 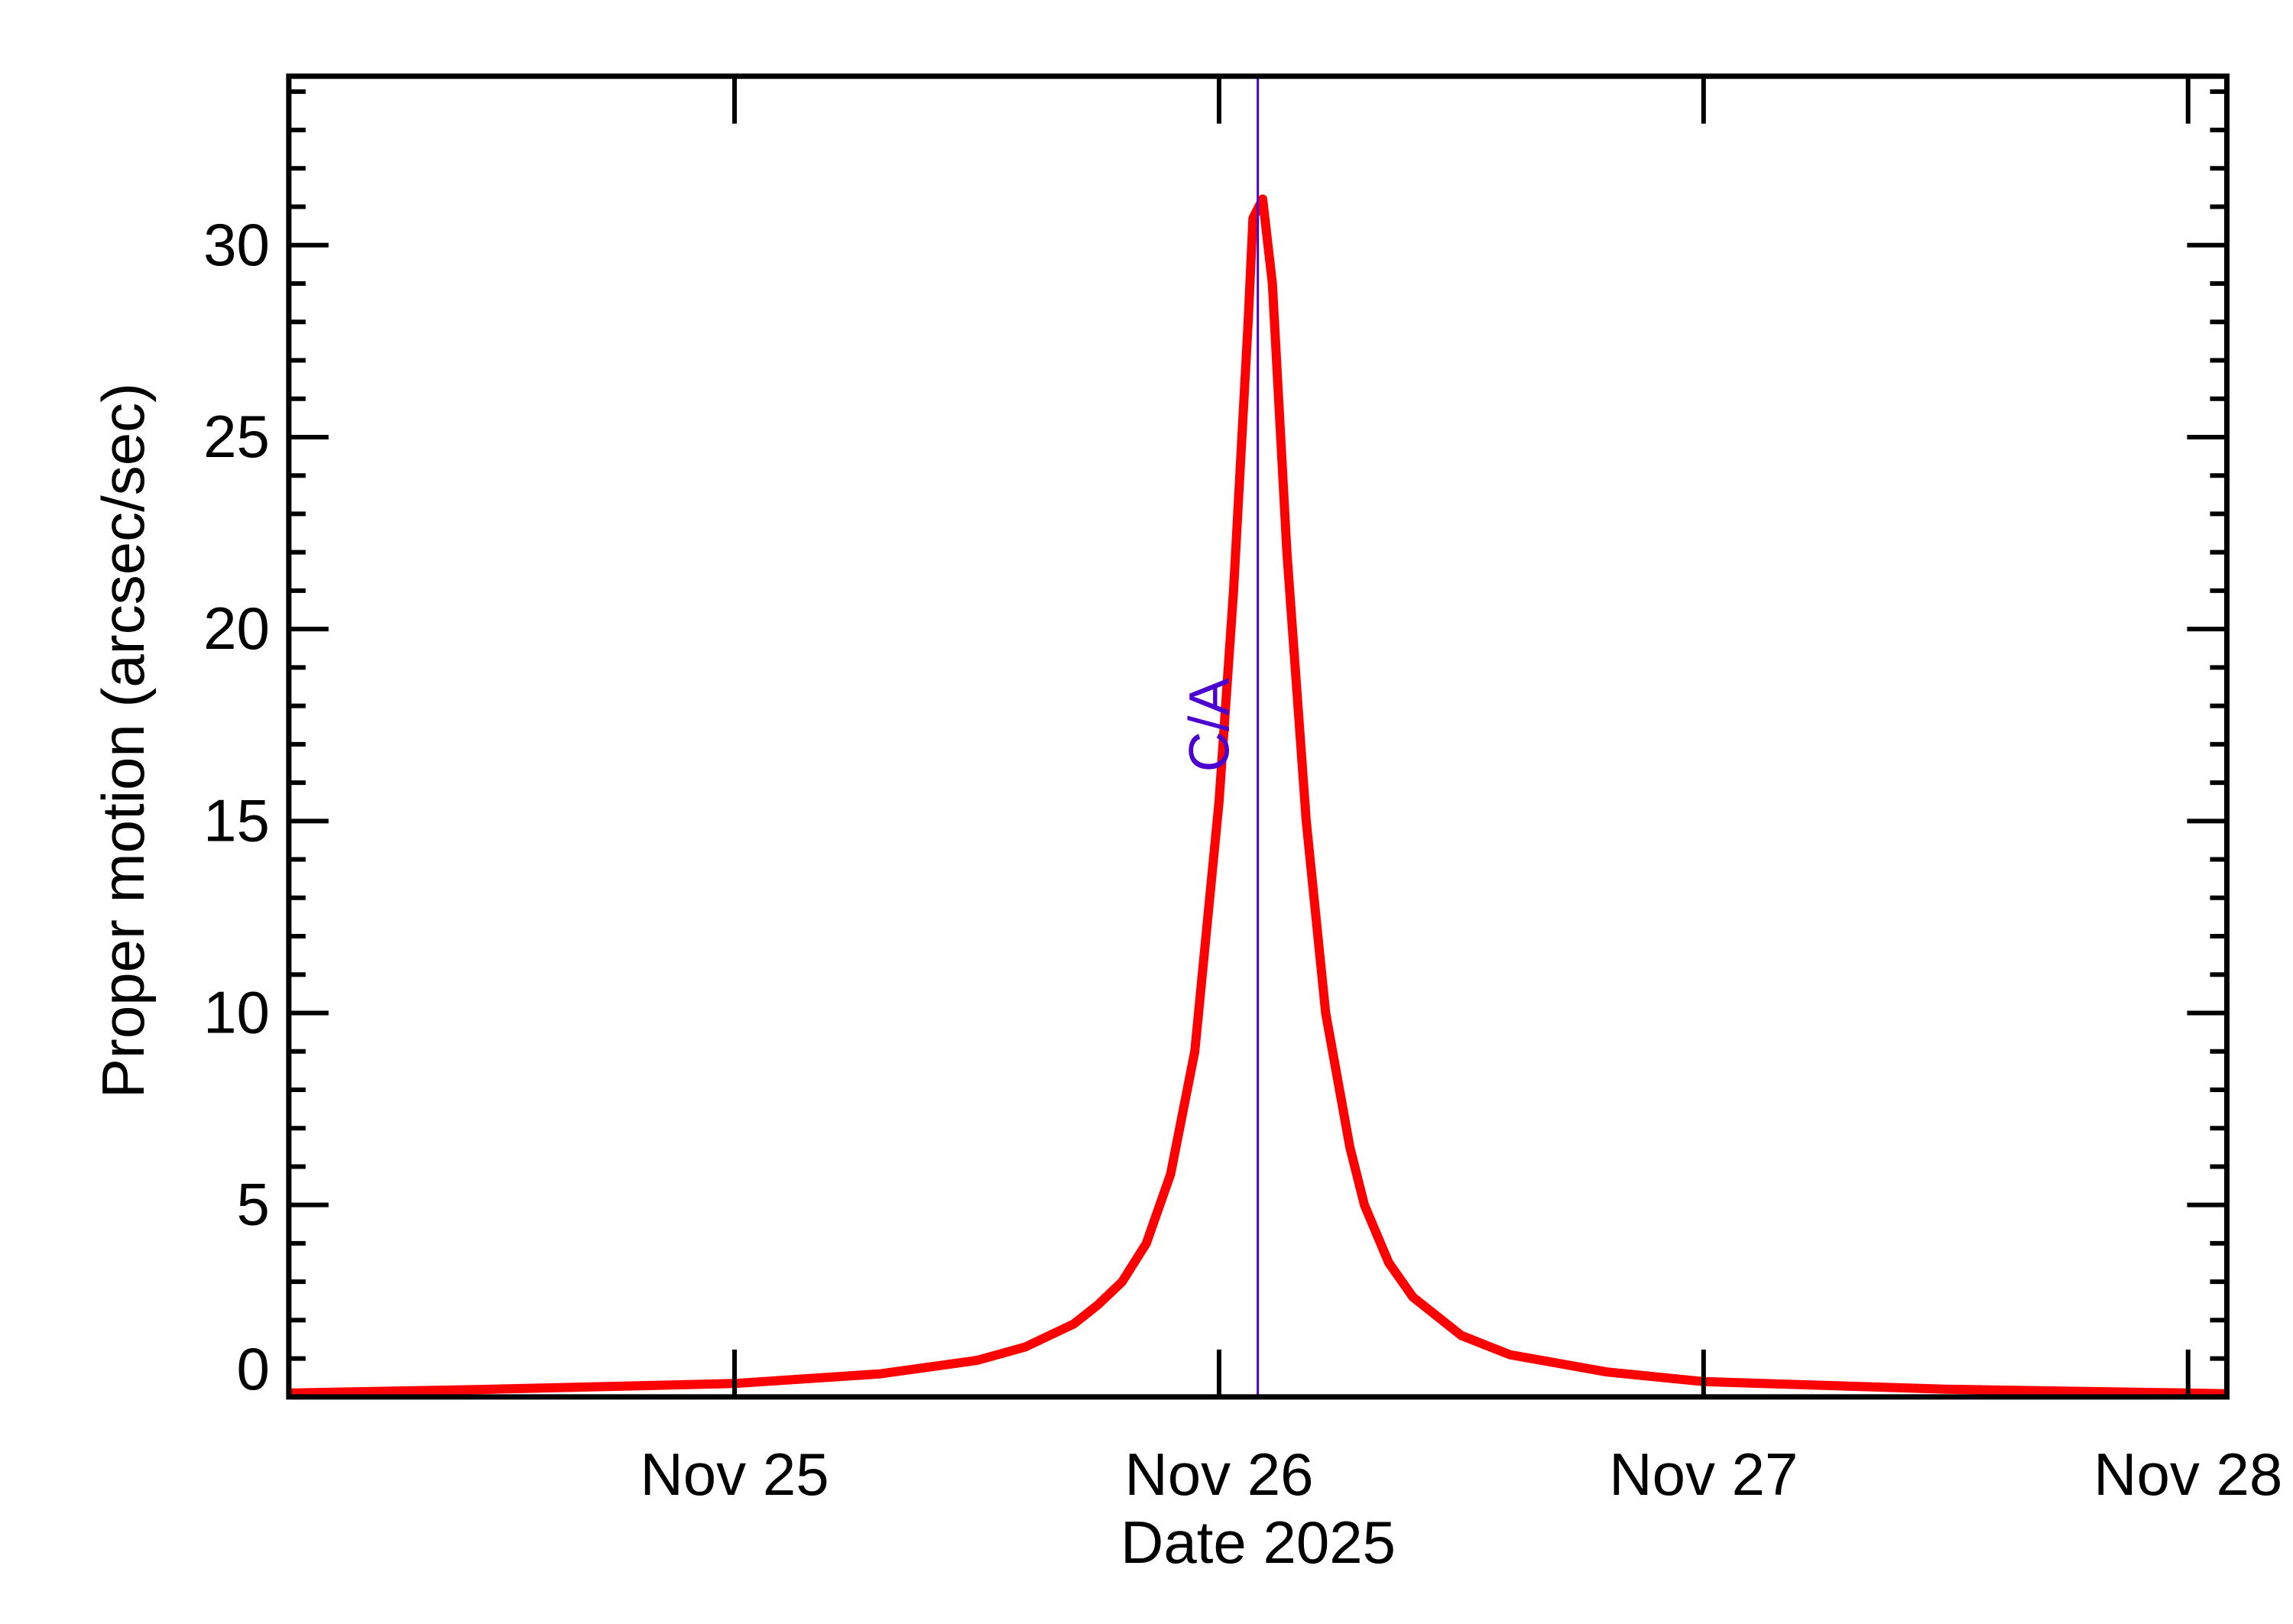 I want to click on x-axis-title: Date 2025, so click(x=1258, y=1542).